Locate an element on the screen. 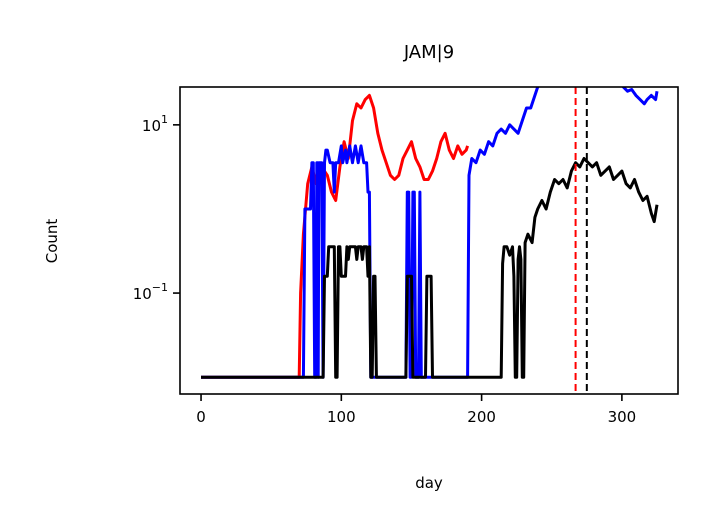 Image resolution: width=708 pixels, height=531 pixels. y-tick-label: 10⁻¹ is located at coordinates (150, 292).